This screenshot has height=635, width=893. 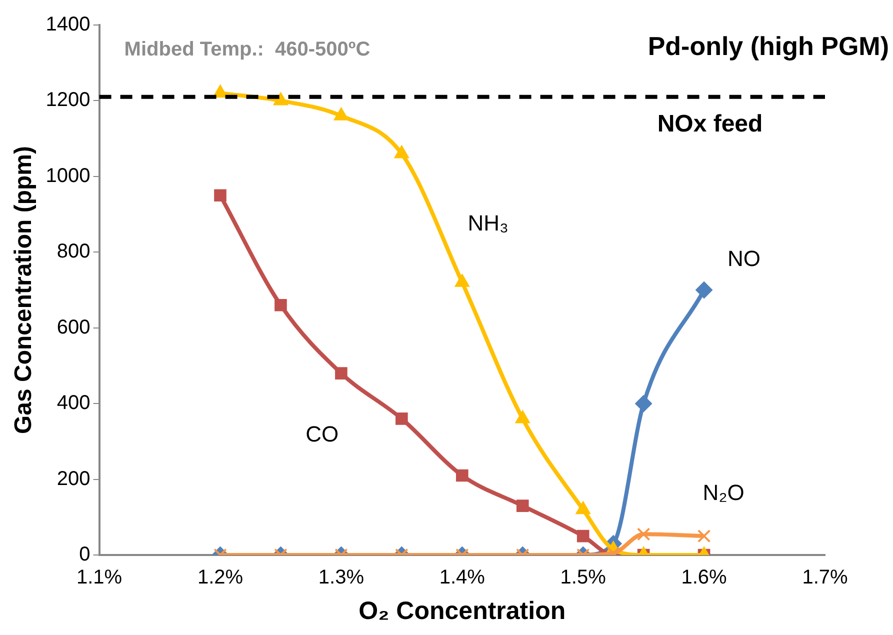 What do you see at coordinates (84, 555) in the screenshot?
I see `y-tick-label: 0` at bounding box center [84, 555].